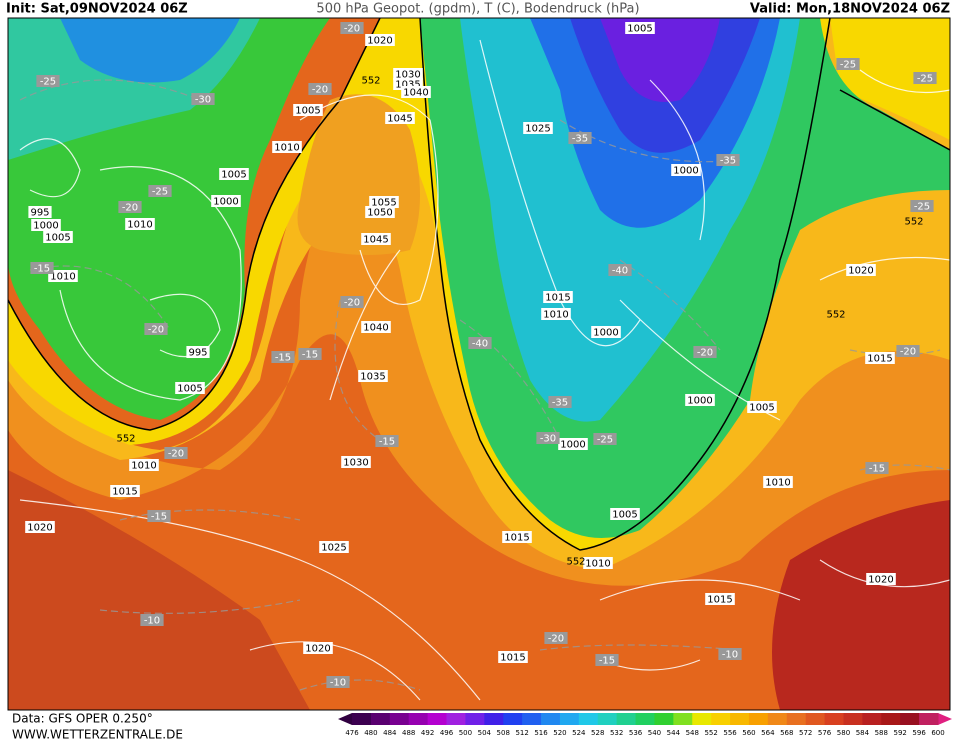  Describe the element at coordinates (654, 733) in the screenshot. I see `scale-label: 540` at that location.